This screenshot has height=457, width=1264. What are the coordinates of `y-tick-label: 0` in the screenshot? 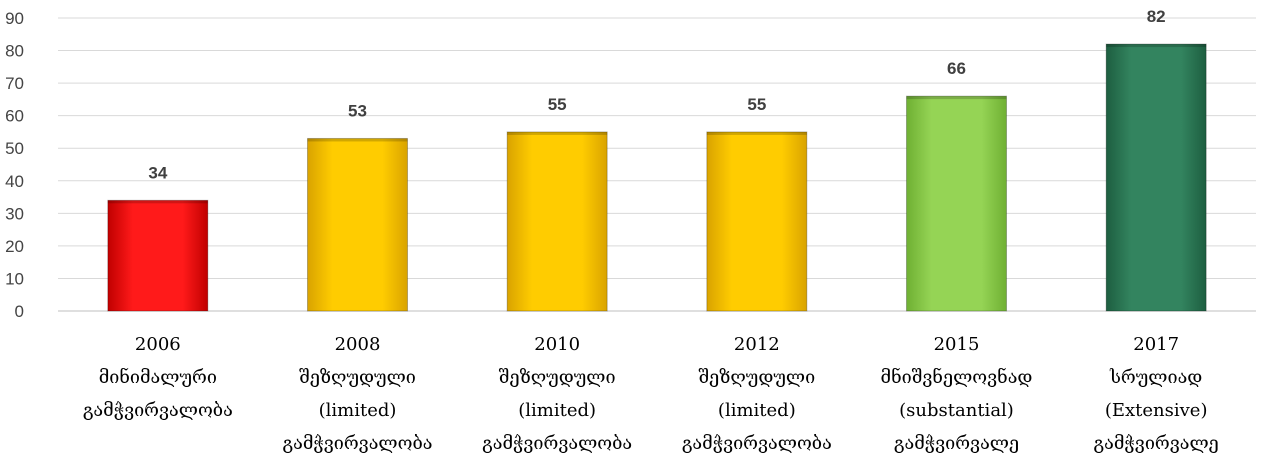 It's located at (19, 311).